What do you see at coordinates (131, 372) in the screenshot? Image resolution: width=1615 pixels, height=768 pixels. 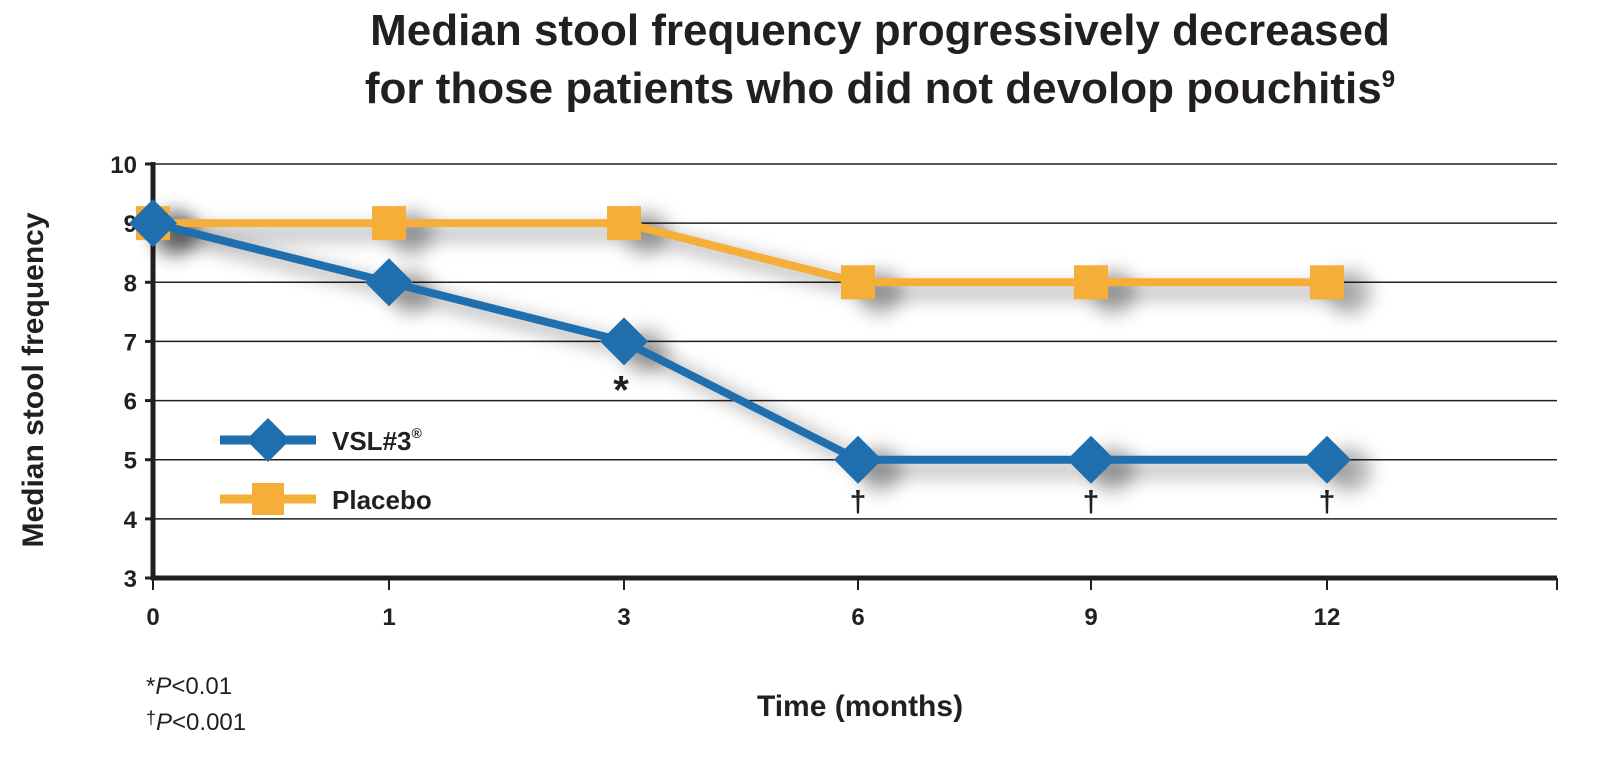 I see `y-axis-ticks: 3 4 5 6 7 8 9 10` at bounding box center [131, 372].